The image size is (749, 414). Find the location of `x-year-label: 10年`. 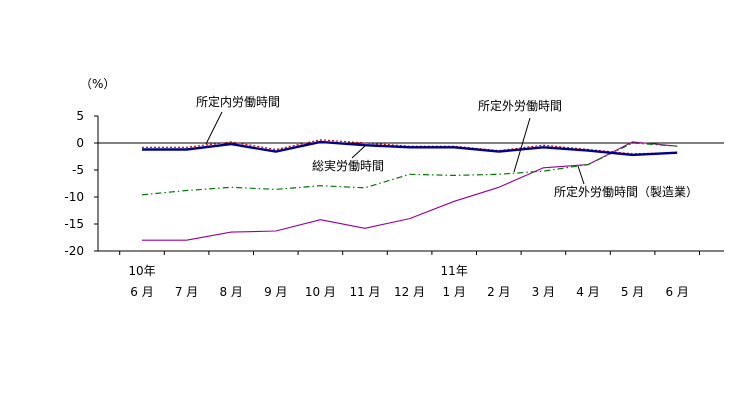

x-year-label: 10年 is located at coordinates (141, 271).